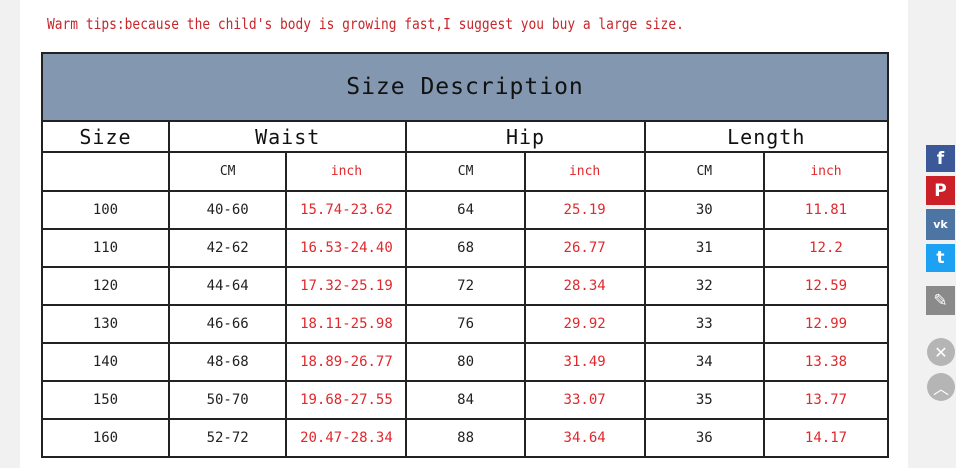 This screenshot has height=468, width=956. I want to click on table-row: 140 48-68 18.89-26.77 80 31.49 34 13.38, so click(465, 362).